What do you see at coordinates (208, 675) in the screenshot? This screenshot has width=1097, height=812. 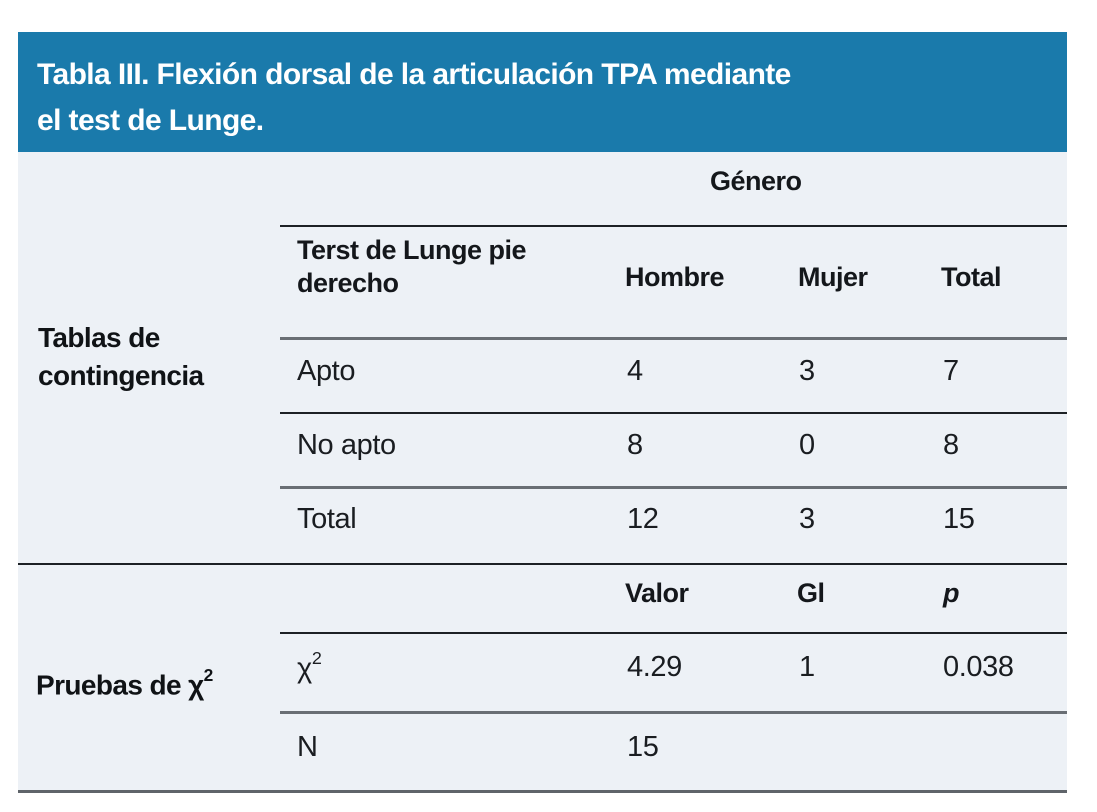 I see `chi-exponent: 2` at bounding box center [208, 675].